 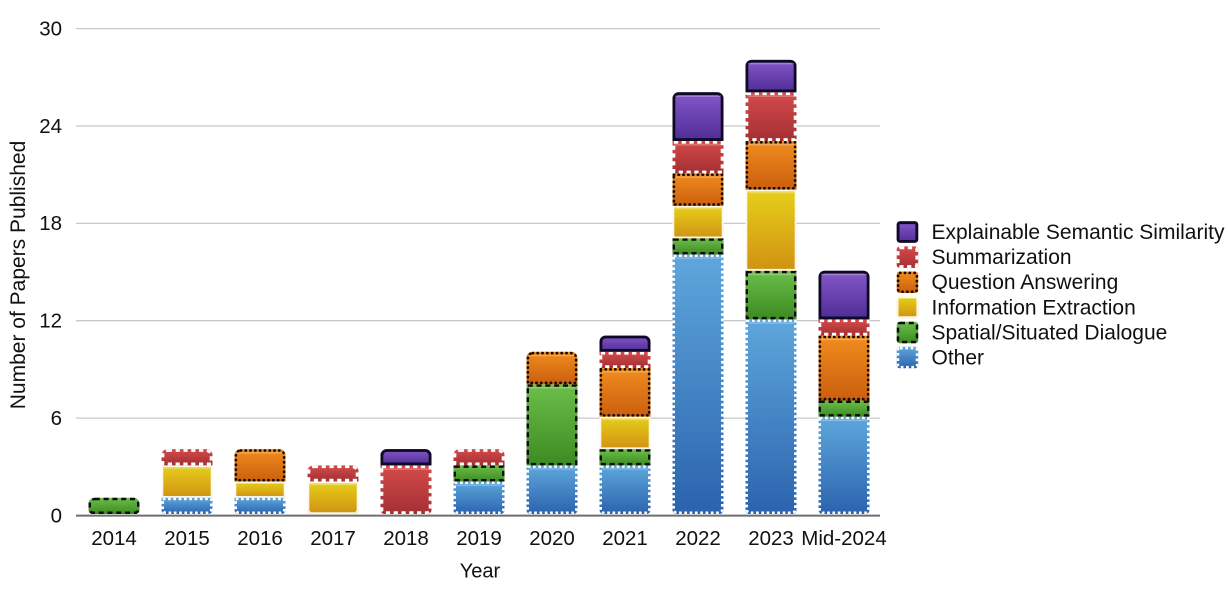 I want to click on svg-text: 2014, so click(x=114, y=538).